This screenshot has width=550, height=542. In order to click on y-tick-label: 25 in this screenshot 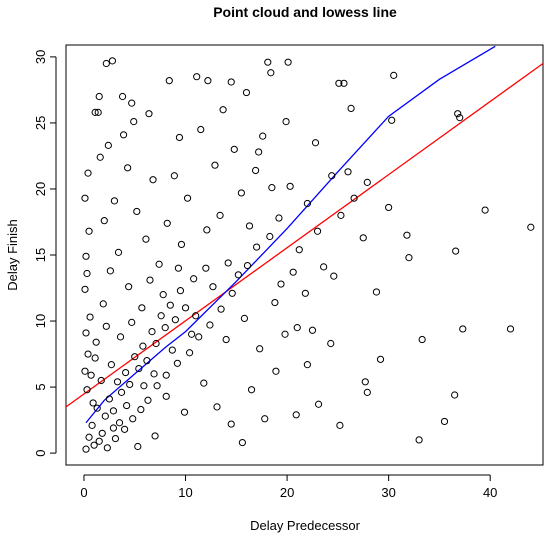, I will do `click(40, 123)`.